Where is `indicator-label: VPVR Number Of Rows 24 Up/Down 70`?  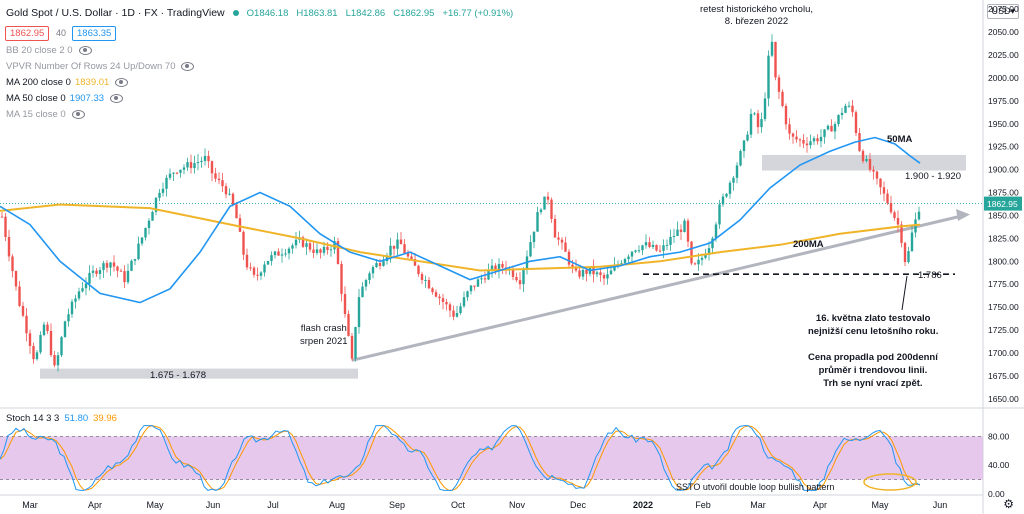 indicator-label: VPVR Number Of Rows 24 Up/Down 70 is located at coordinates (91, 66).